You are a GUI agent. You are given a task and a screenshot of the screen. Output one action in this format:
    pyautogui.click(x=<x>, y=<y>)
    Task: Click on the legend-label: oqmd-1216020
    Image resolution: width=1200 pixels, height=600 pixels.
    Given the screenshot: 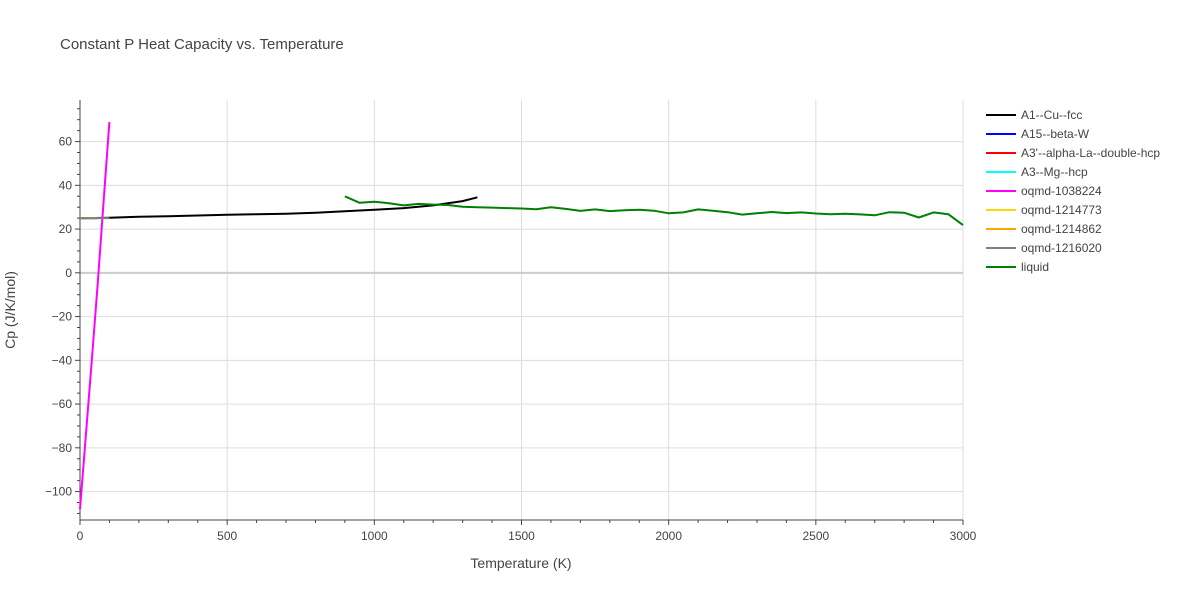 What is the action you would take?
    pyautogui.click(x=1061, y=248)
    